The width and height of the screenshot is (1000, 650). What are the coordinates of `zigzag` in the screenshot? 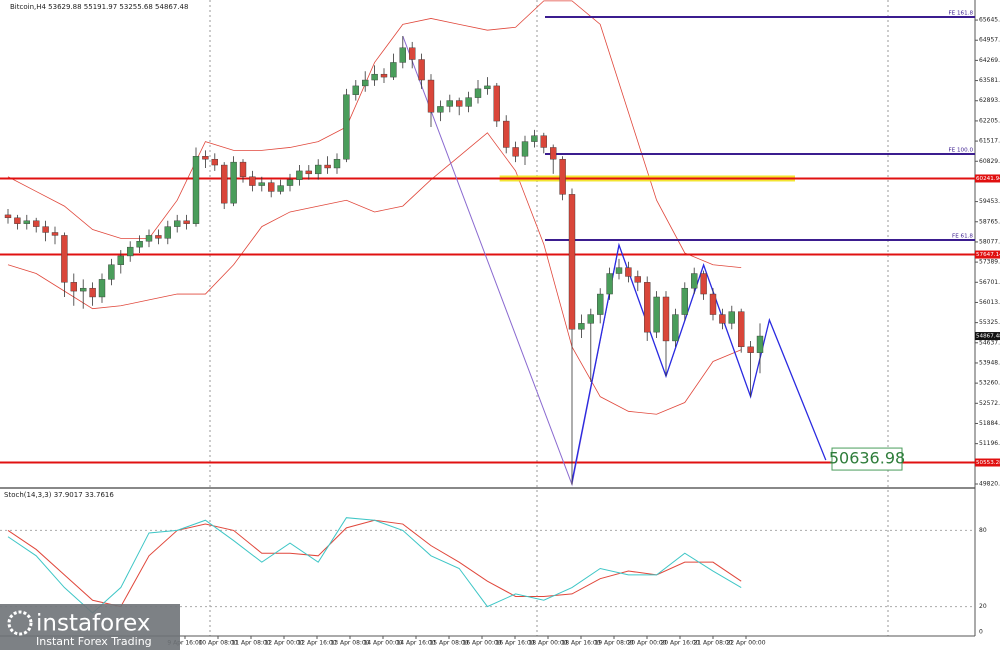 It's located at (699, 362).